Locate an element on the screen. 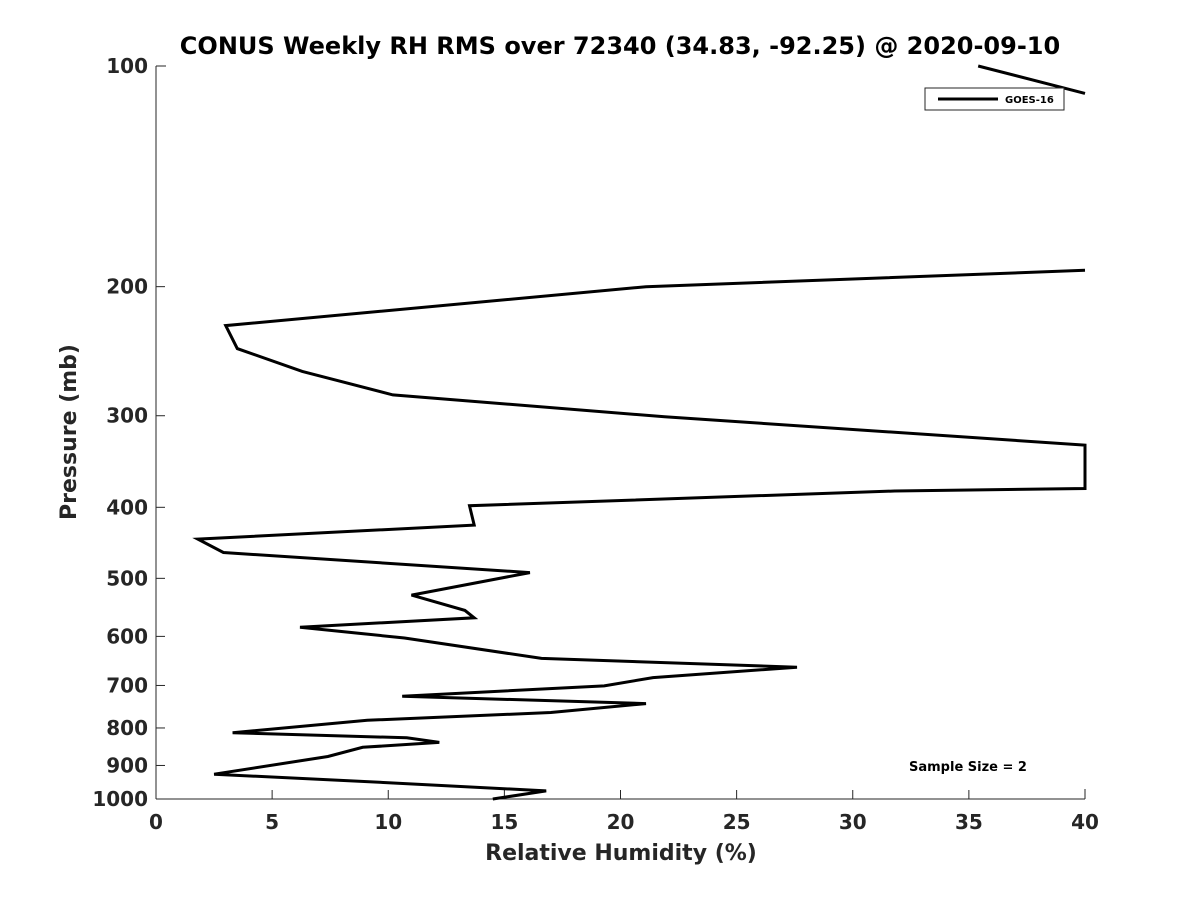 The image size is (1200, 900). y-tick-label: 400 is located at coordinates (127, 507).